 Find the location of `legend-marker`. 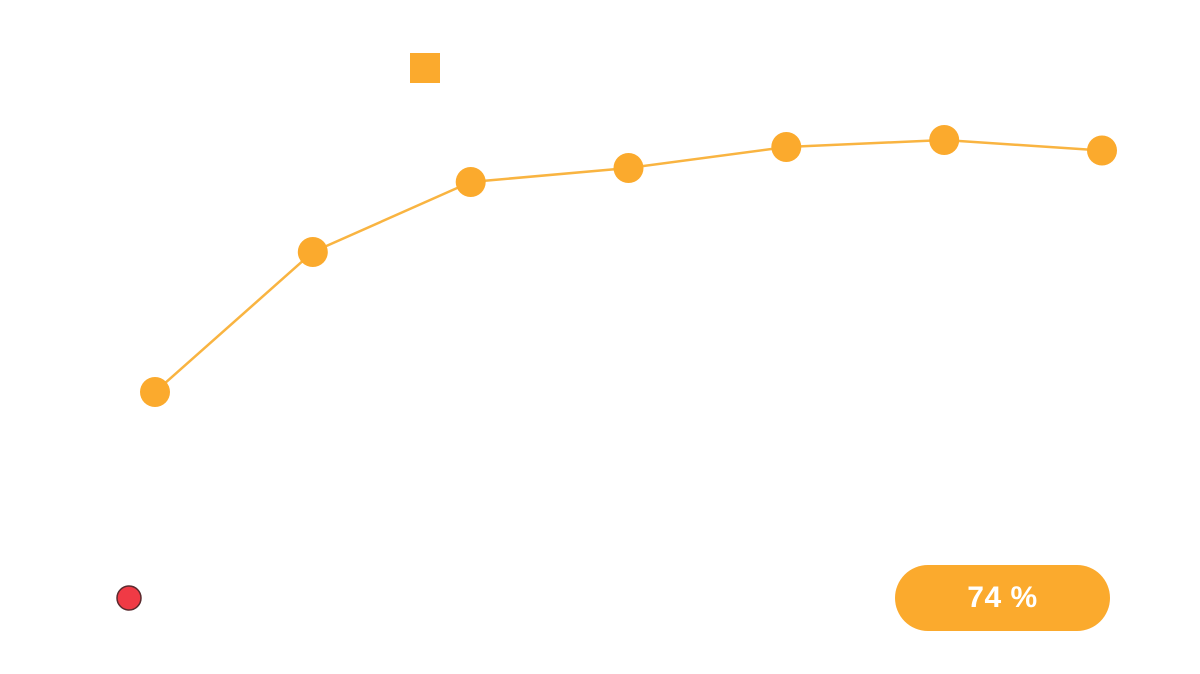

legend-marker is located at coordinates (425, 68).